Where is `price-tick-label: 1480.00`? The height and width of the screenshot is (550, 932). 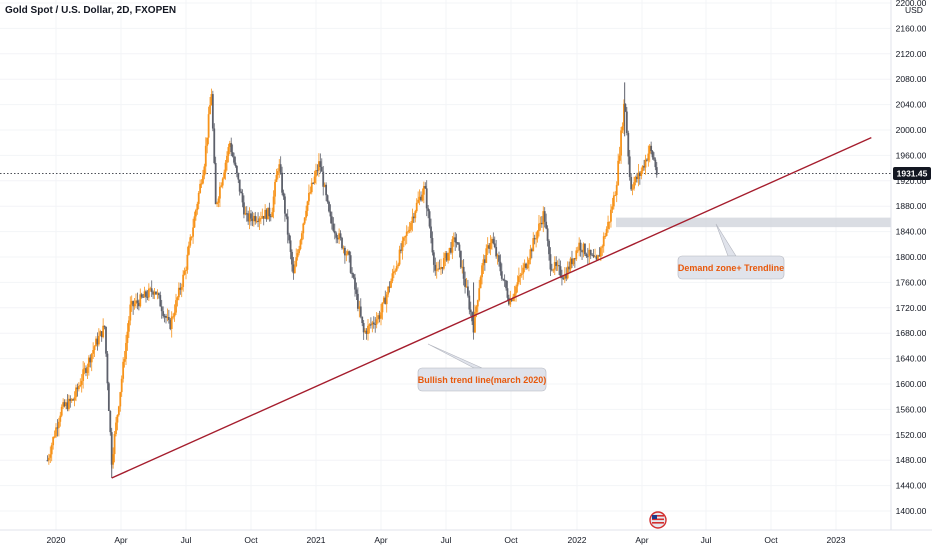
price-tick-label: 1480.00 is located at coordinates (911, 460).